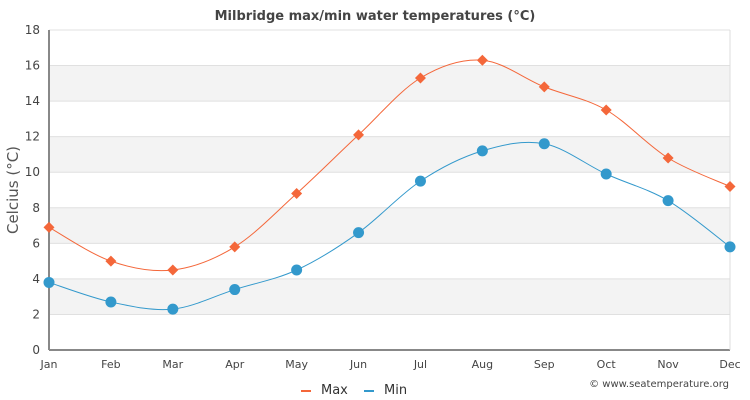 The width and height of the screenshot is (750, 400). Describe the element at coordinates (173, 309) in the screenshot. I see `data-point-min-mar` at that location.